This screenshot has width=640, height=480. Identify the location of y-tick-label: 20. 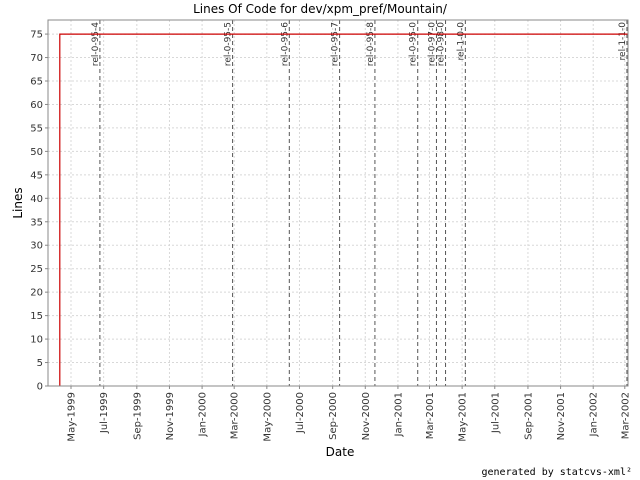
(36, 293).